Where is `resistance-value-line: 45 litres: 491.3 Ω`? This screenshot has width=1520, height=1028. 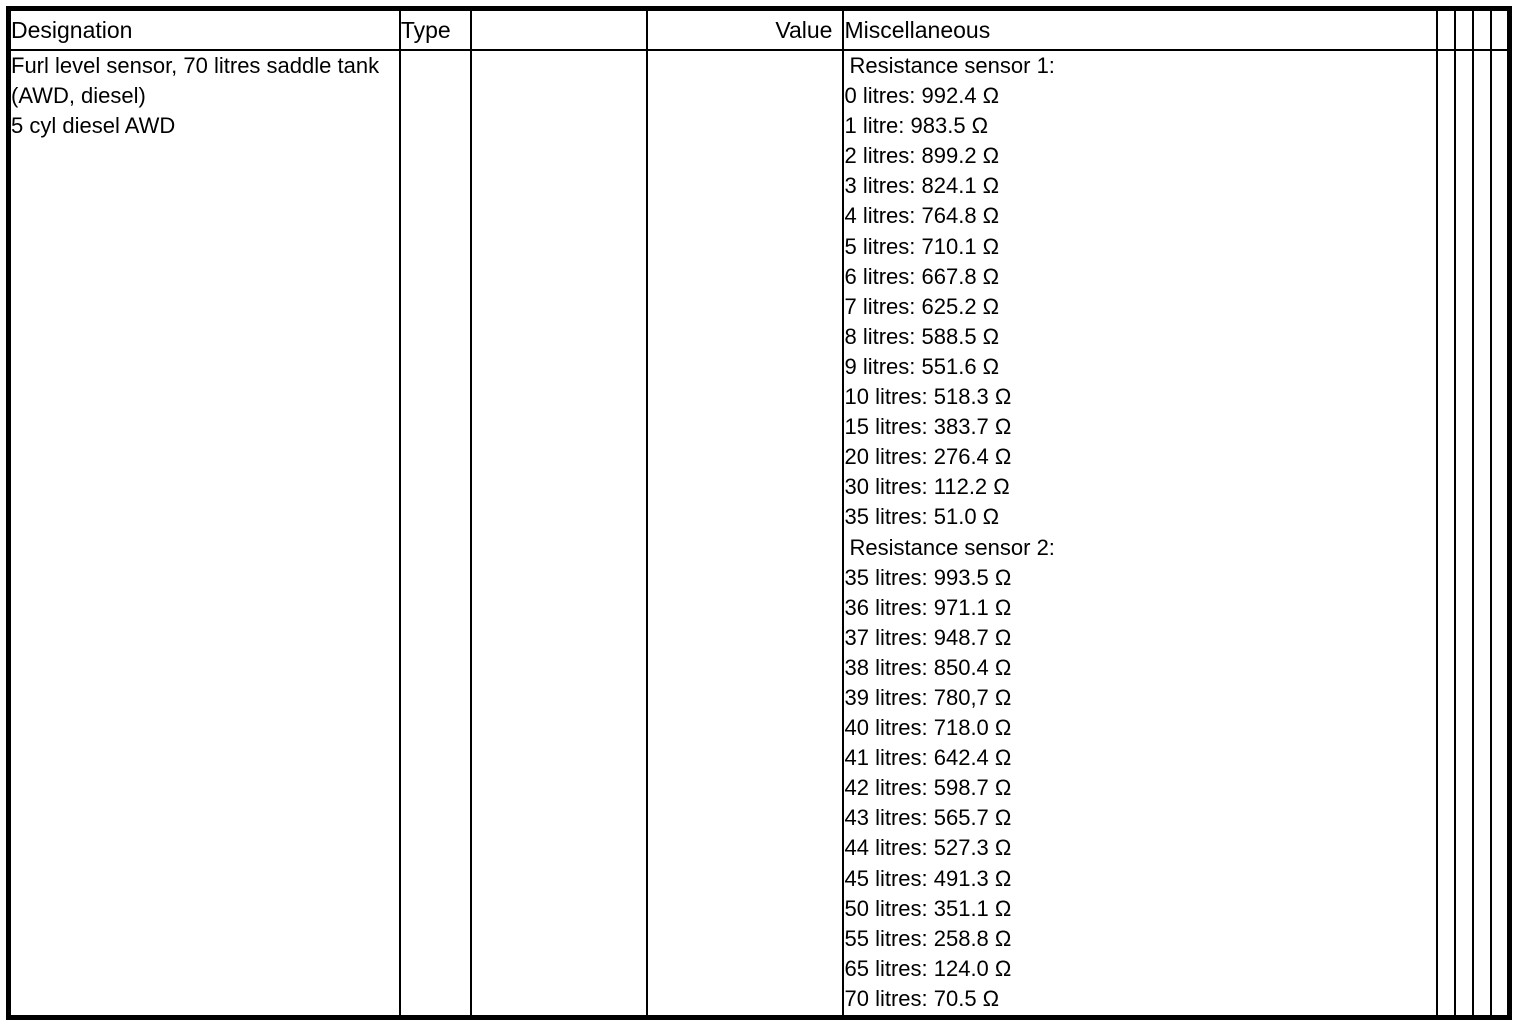 resistance-value-line: 45 litres: 491.3 Ω is located at coordinates (928, 878).